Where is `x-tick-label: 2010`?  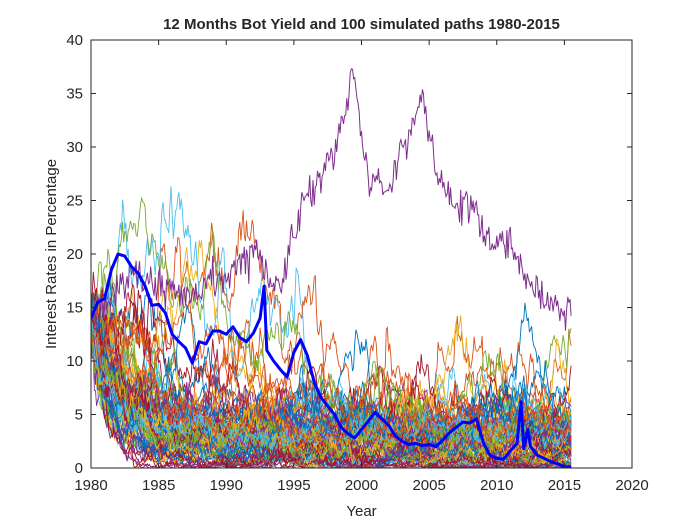 x-tick-label: 2010 is located at coordinates (496, 485).